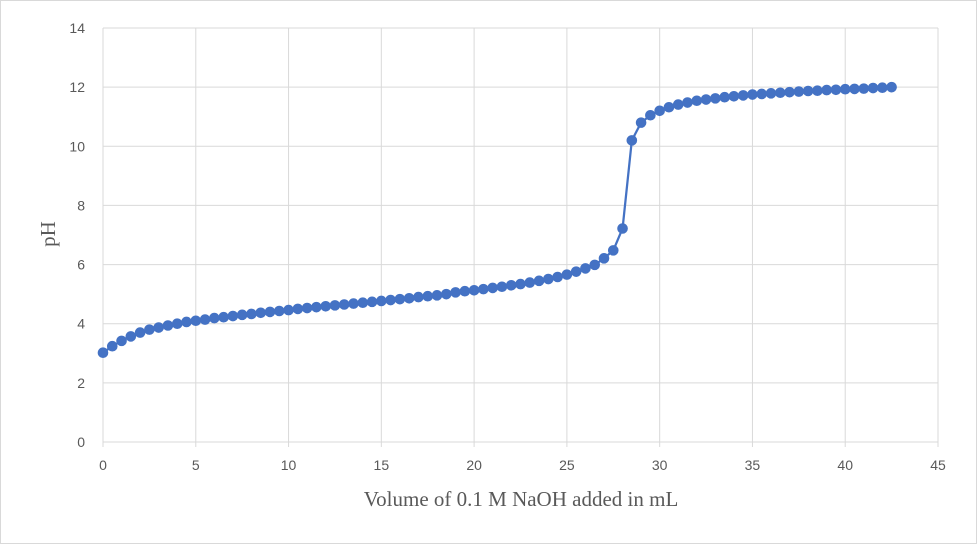 The width and height of the screenshot is (977, 544). I want to click on x-tick-label: 0, so click(103, 465).